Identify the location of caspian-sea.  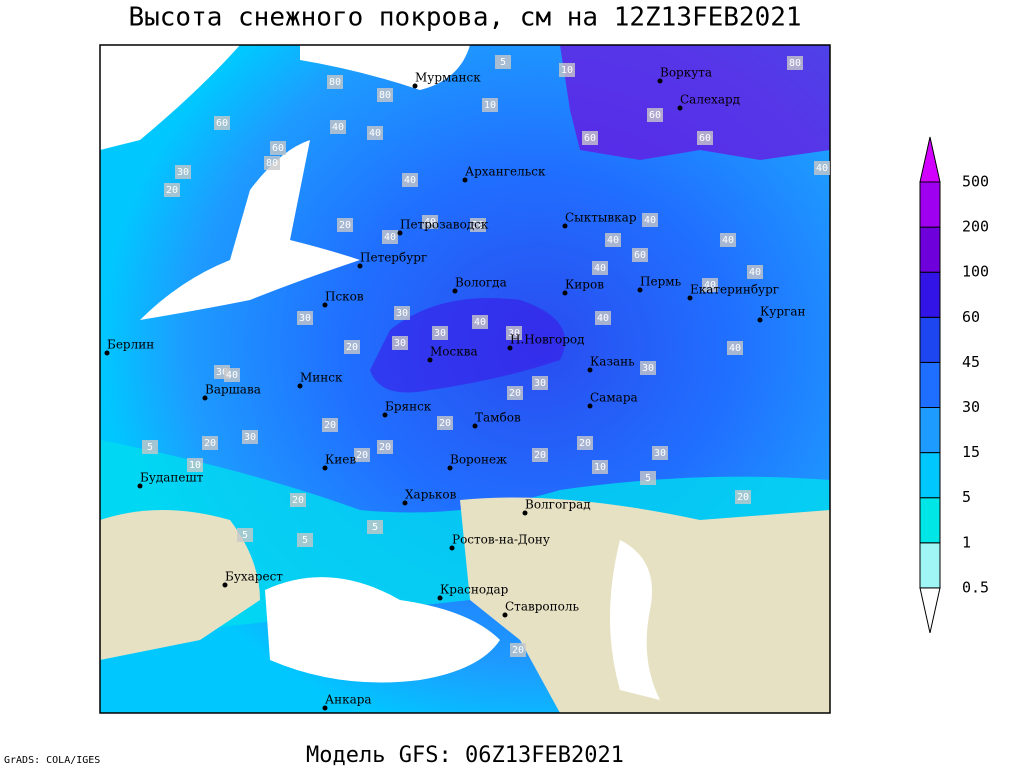
(635, 620).